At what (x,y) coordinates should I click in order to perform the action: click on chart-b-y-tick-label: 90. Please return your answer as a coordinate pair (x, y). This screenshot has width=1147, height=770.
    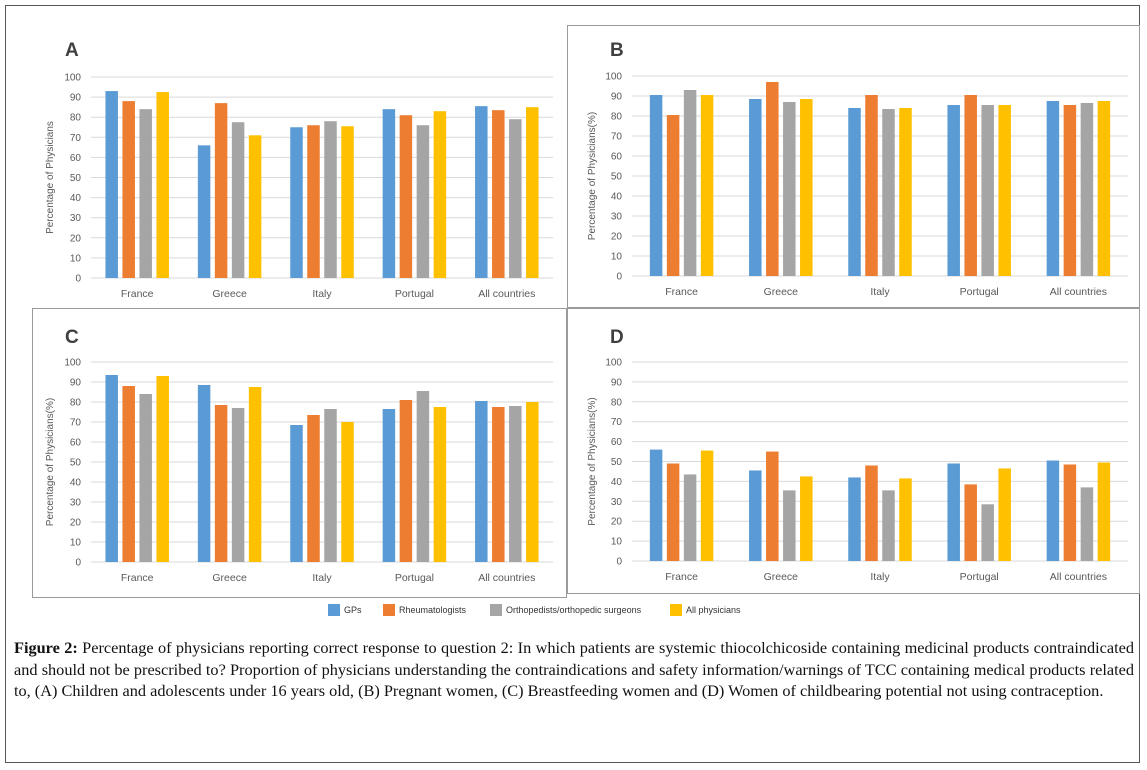
    Looking at the image, I should click on (617, 97).